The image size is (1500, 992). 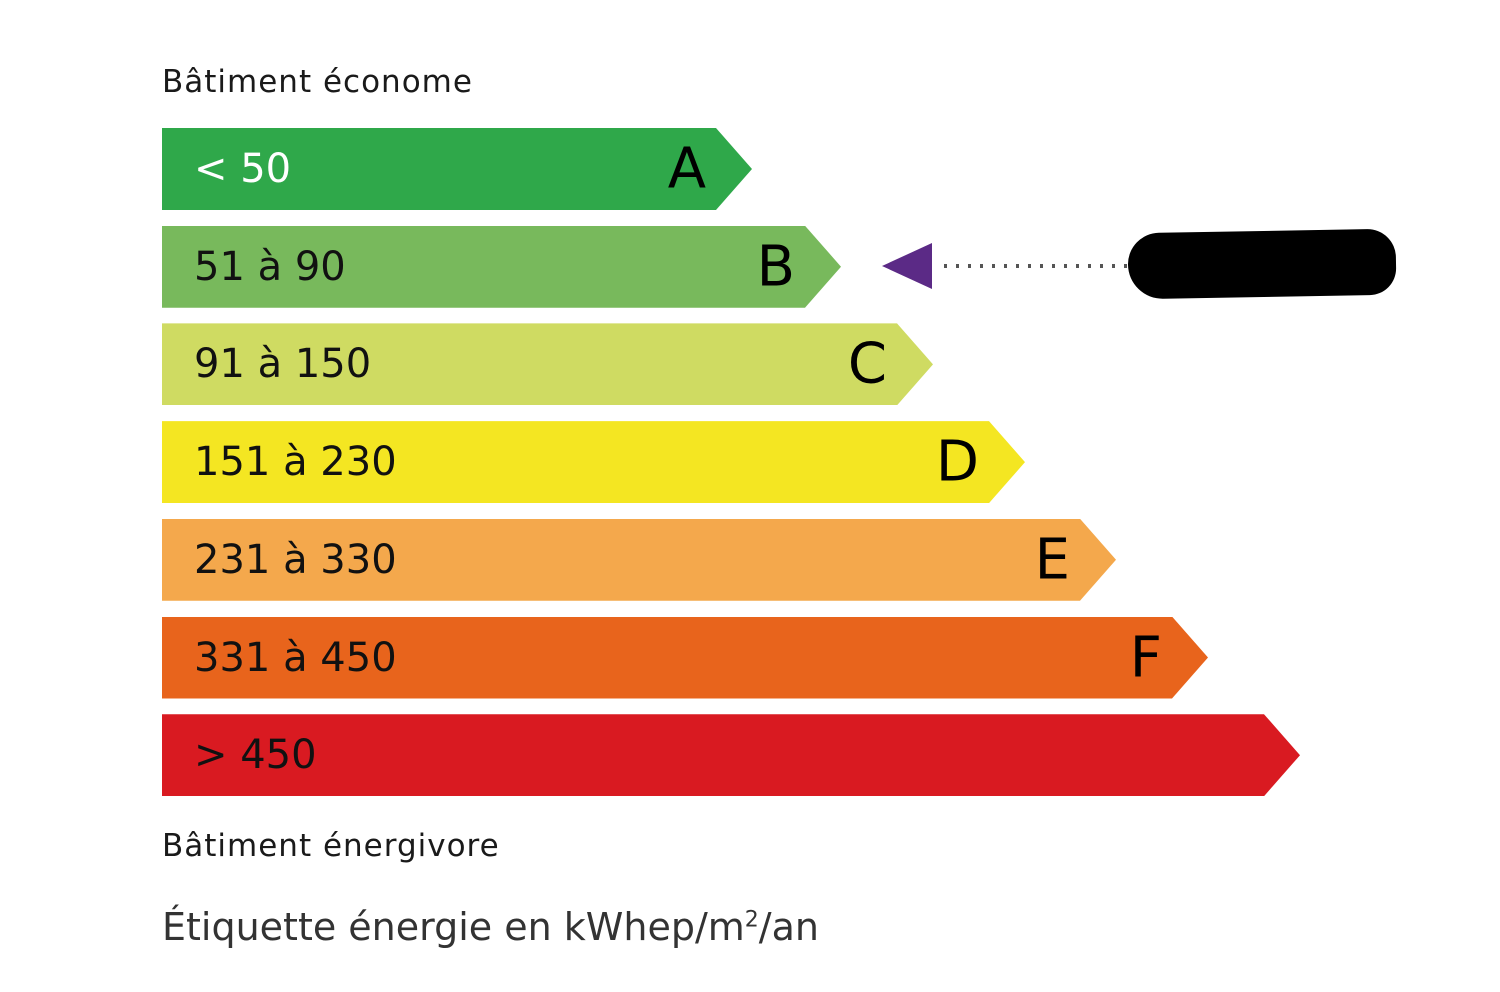 I want to click on bottom-label: Bâtiment énergivore, so click(x=331, y=846).